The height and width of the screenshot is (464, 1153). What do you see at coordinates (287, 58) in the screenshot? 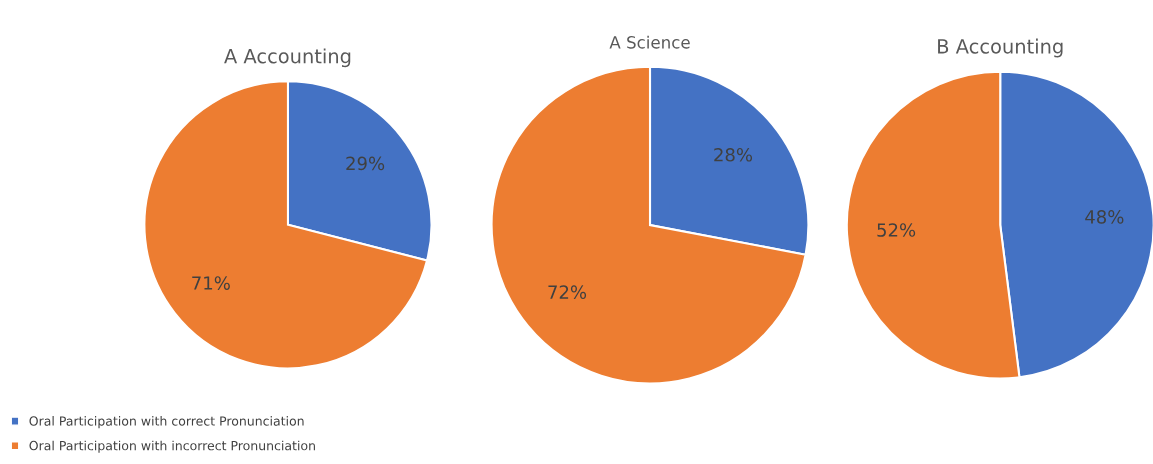
I see `chart-title: A Accounting` at bounding box center [287, 58].